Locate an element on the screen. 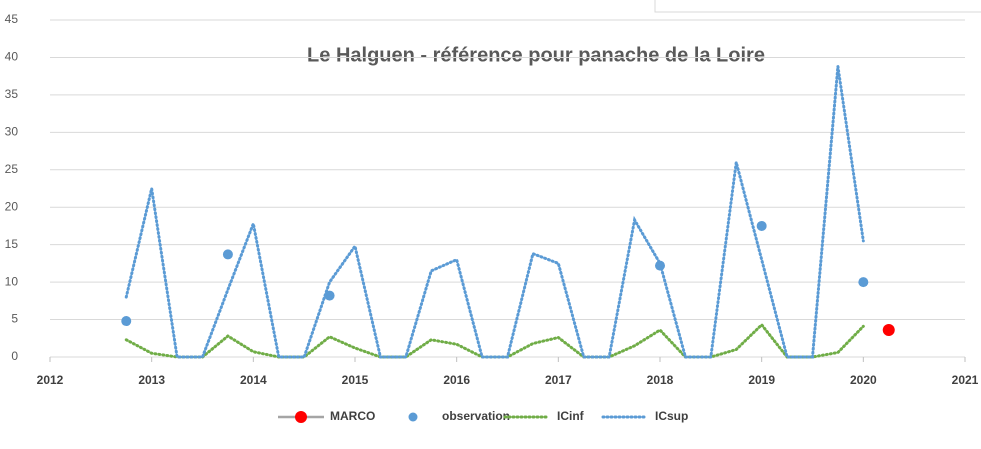 This screenshot has width=981, height=449. x-tick-label: 2018 is located at coordinates (660, 380).